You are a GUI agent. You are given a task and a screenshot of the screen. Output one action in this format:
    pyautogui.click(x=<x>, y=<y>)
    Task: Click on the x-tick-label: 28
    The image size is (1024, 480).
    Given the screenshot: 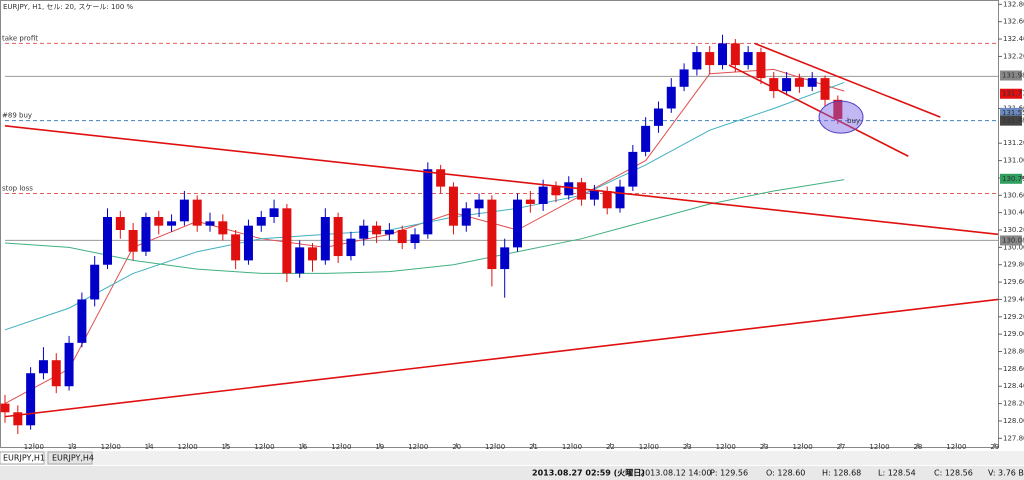 What is the action you would take?
    pyautogui.click(x=917, y=447)
    